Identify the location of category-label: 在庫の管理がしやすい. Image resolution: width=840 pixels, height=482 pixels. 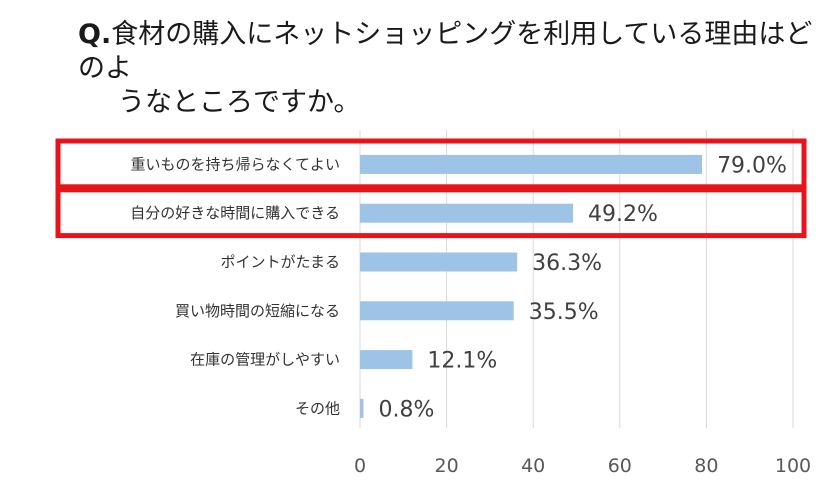
(265, 360).